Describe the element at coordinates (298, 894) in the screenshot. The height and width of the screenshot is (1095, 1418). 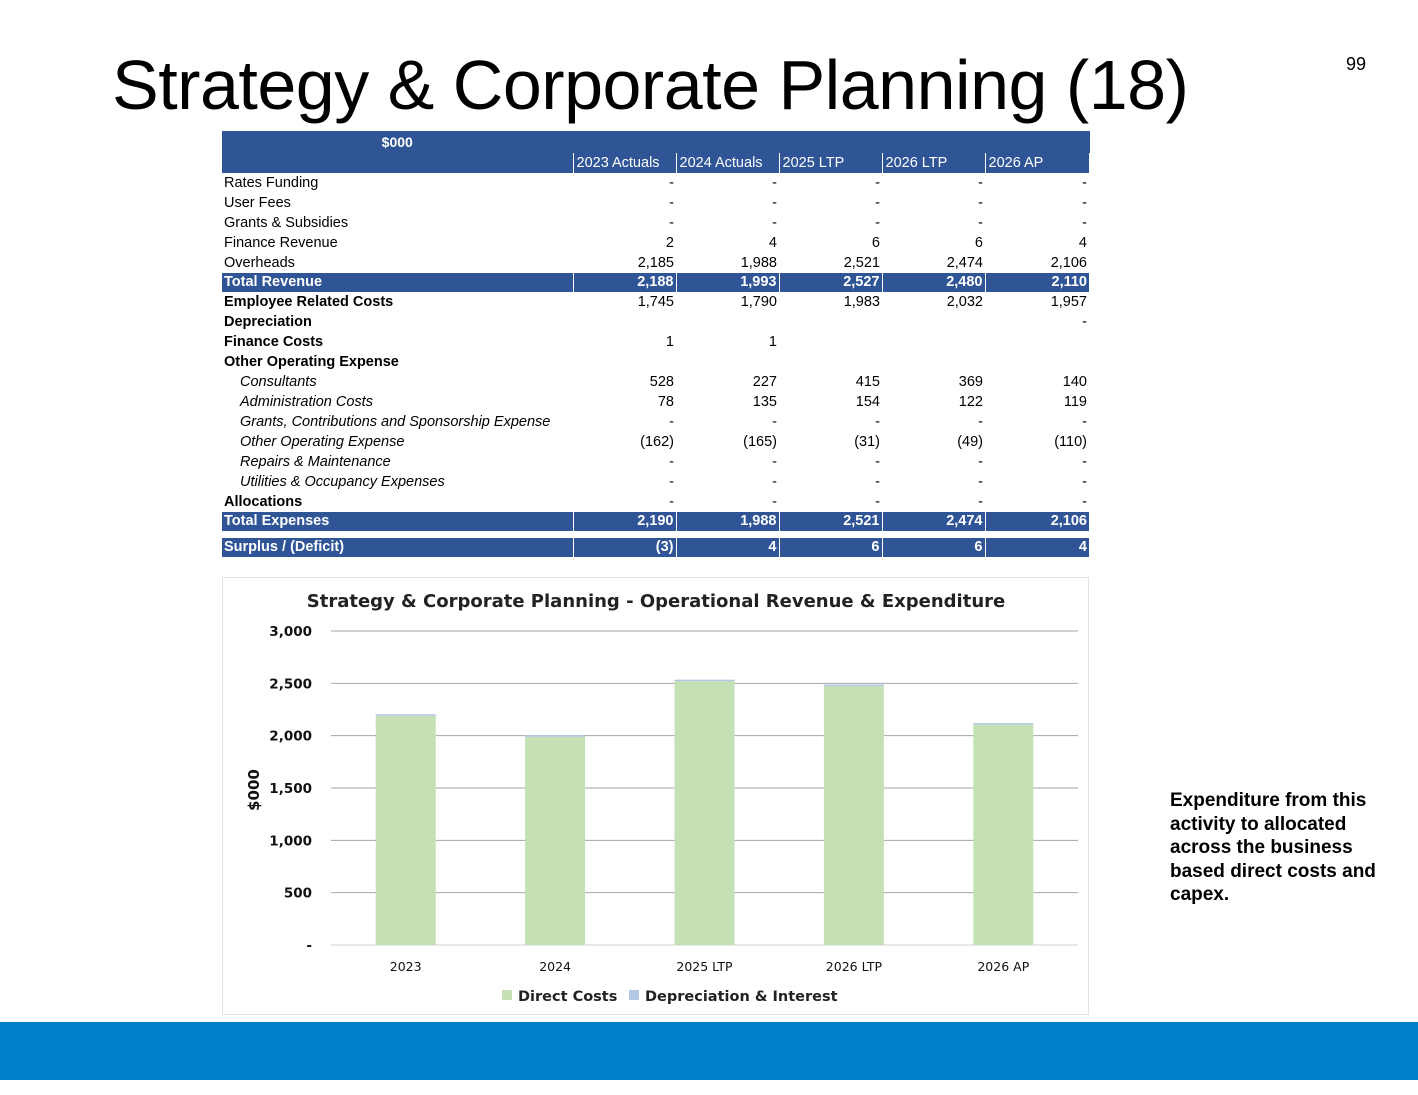
I see `y-tick-label: 500` at that location.